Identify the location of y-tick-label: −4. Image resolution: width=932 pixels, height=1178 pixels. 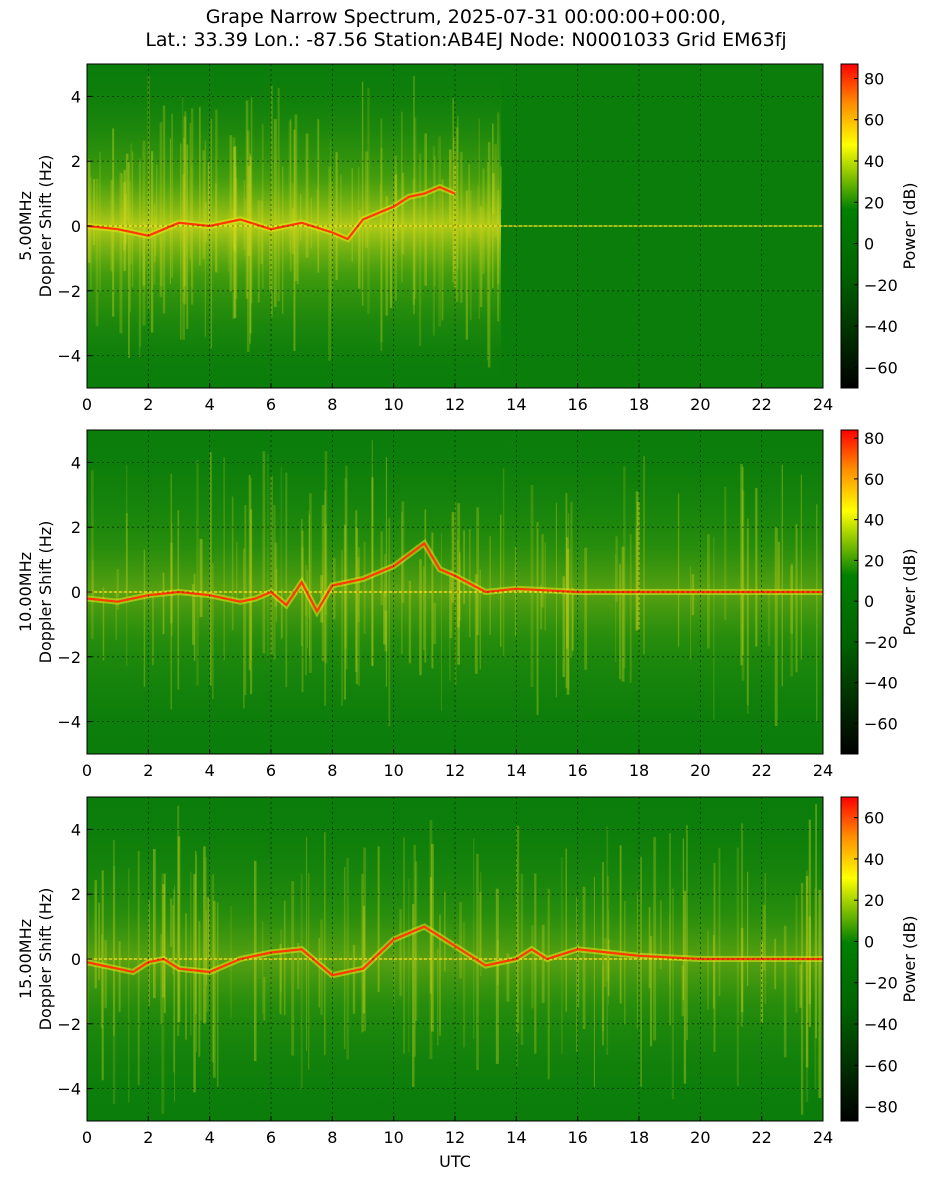
(69, 722).